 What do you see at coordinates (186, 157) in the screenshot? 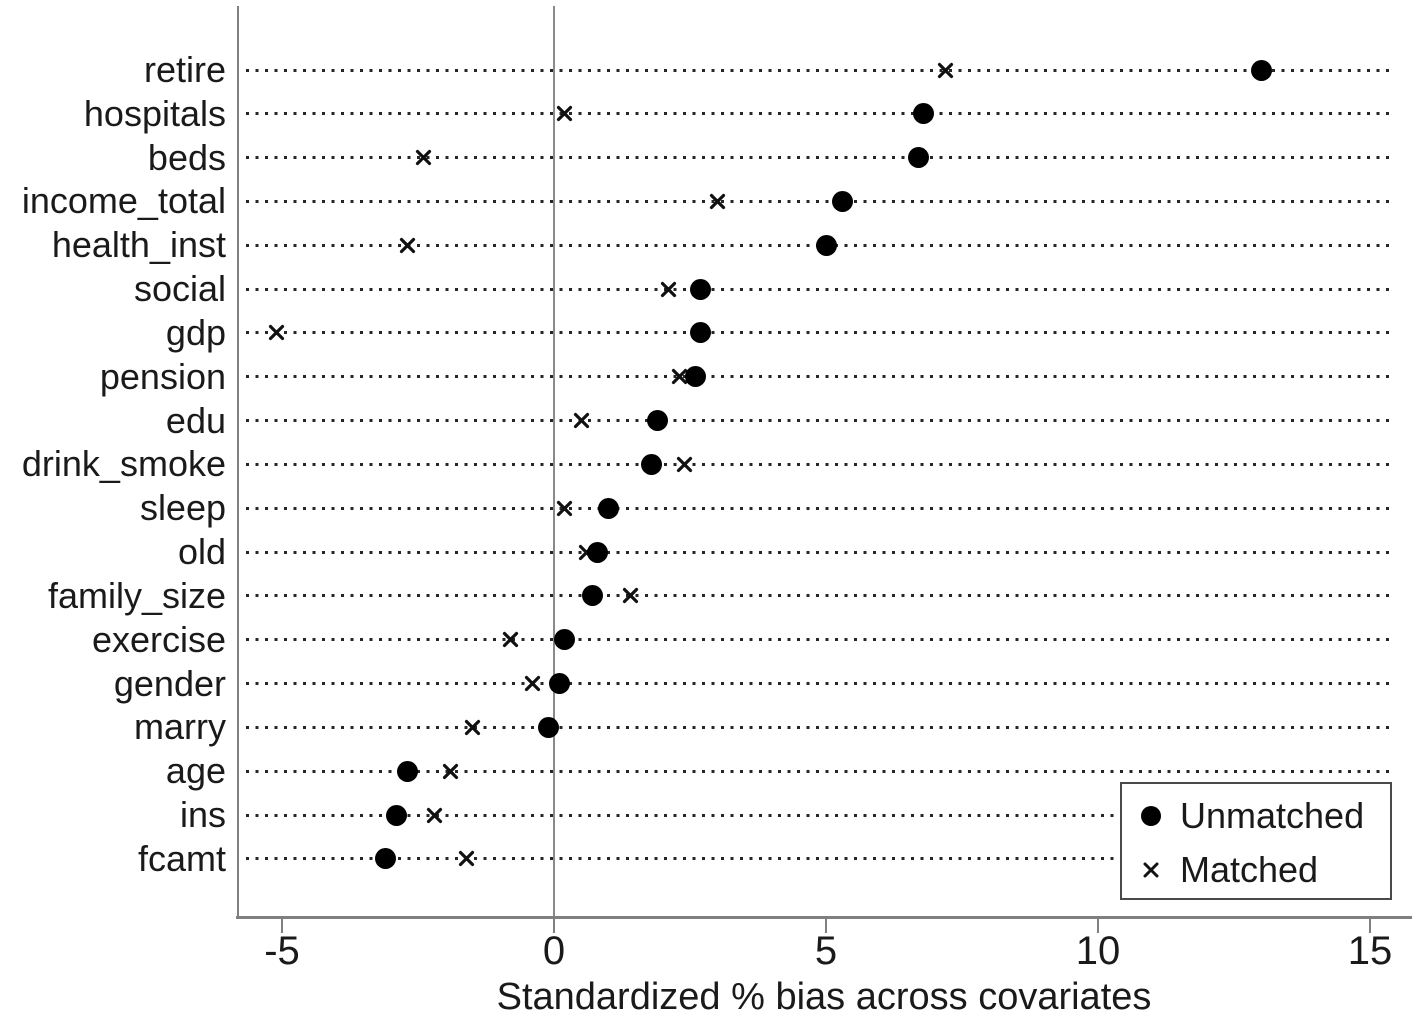
I see `y-axis-label: beds` at bounding box center [186, 157].